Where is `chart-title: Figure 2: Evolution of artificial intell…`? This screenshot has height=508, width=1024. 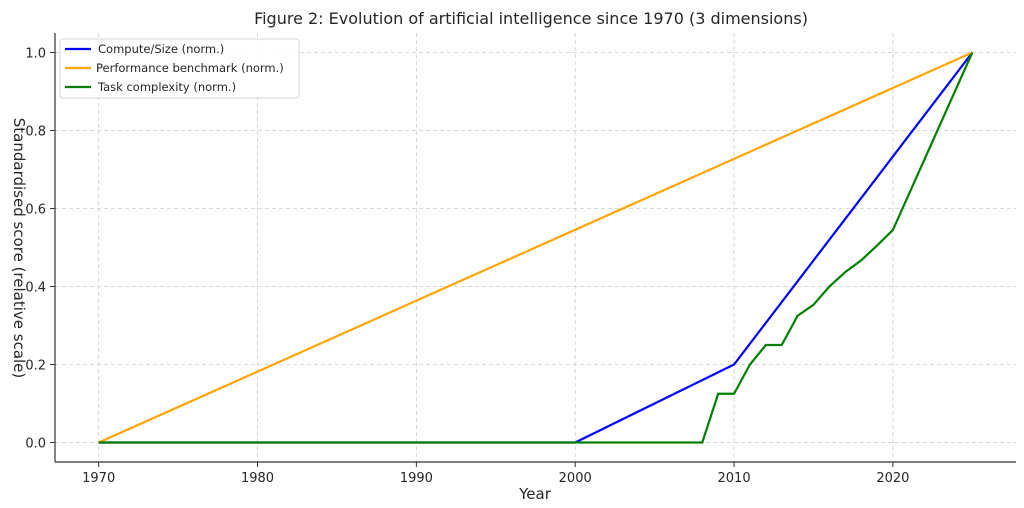 chart-title: Figure 2: Evolution of artificial intell… is located at coordinates (531, 18).